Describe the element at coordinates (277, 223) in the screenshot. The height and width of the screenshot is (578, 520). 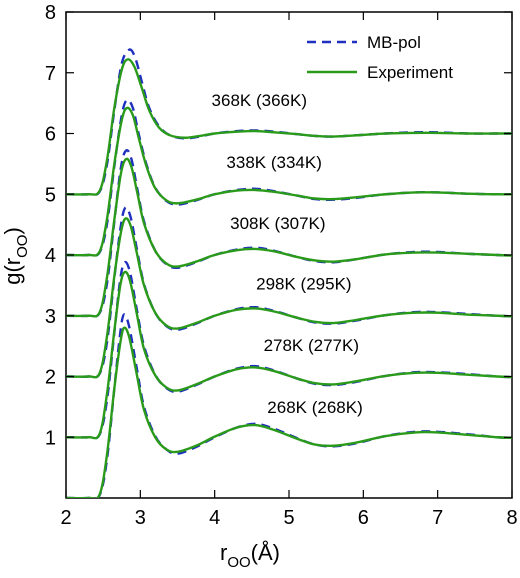
I see `temperature-label-3: 308K (307K)` at that location.